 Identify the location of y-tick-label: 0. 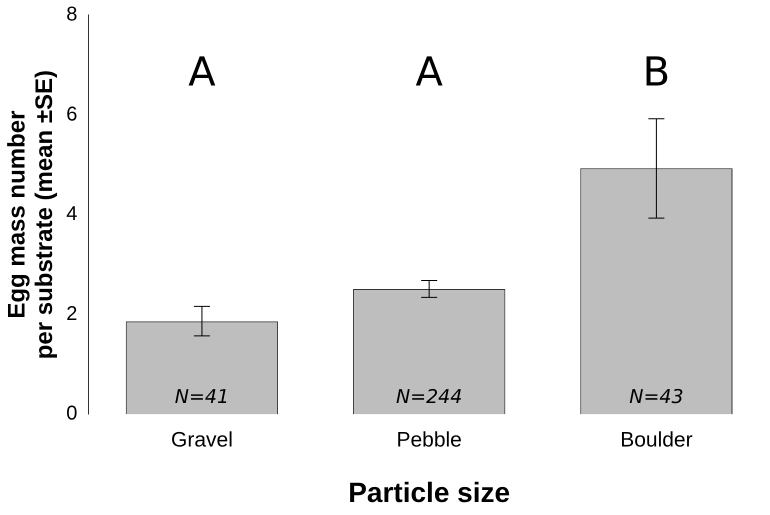
(72, 413).